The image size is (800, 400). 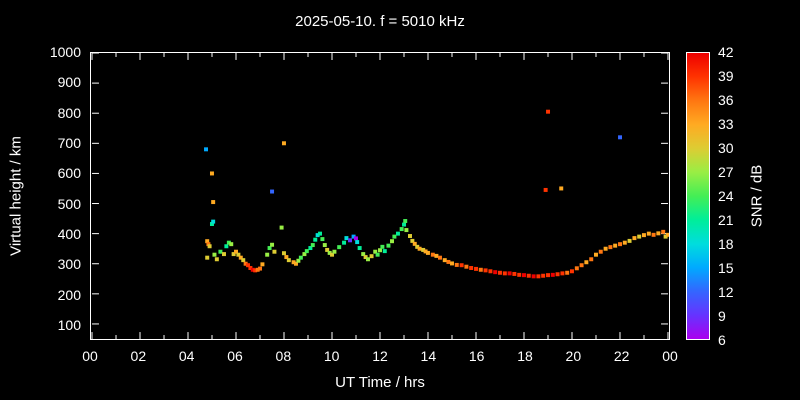 I want to click on colorbar-tick-label: 39, so click(x=726, y=76).